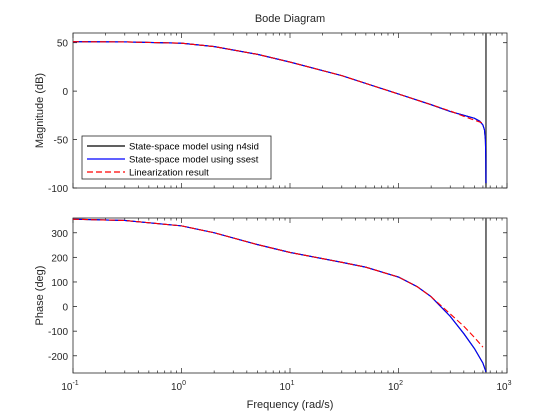  Describe the element at coordinates (59, 234) in the screenshot. I see `y-tick-label: 300` at that location.